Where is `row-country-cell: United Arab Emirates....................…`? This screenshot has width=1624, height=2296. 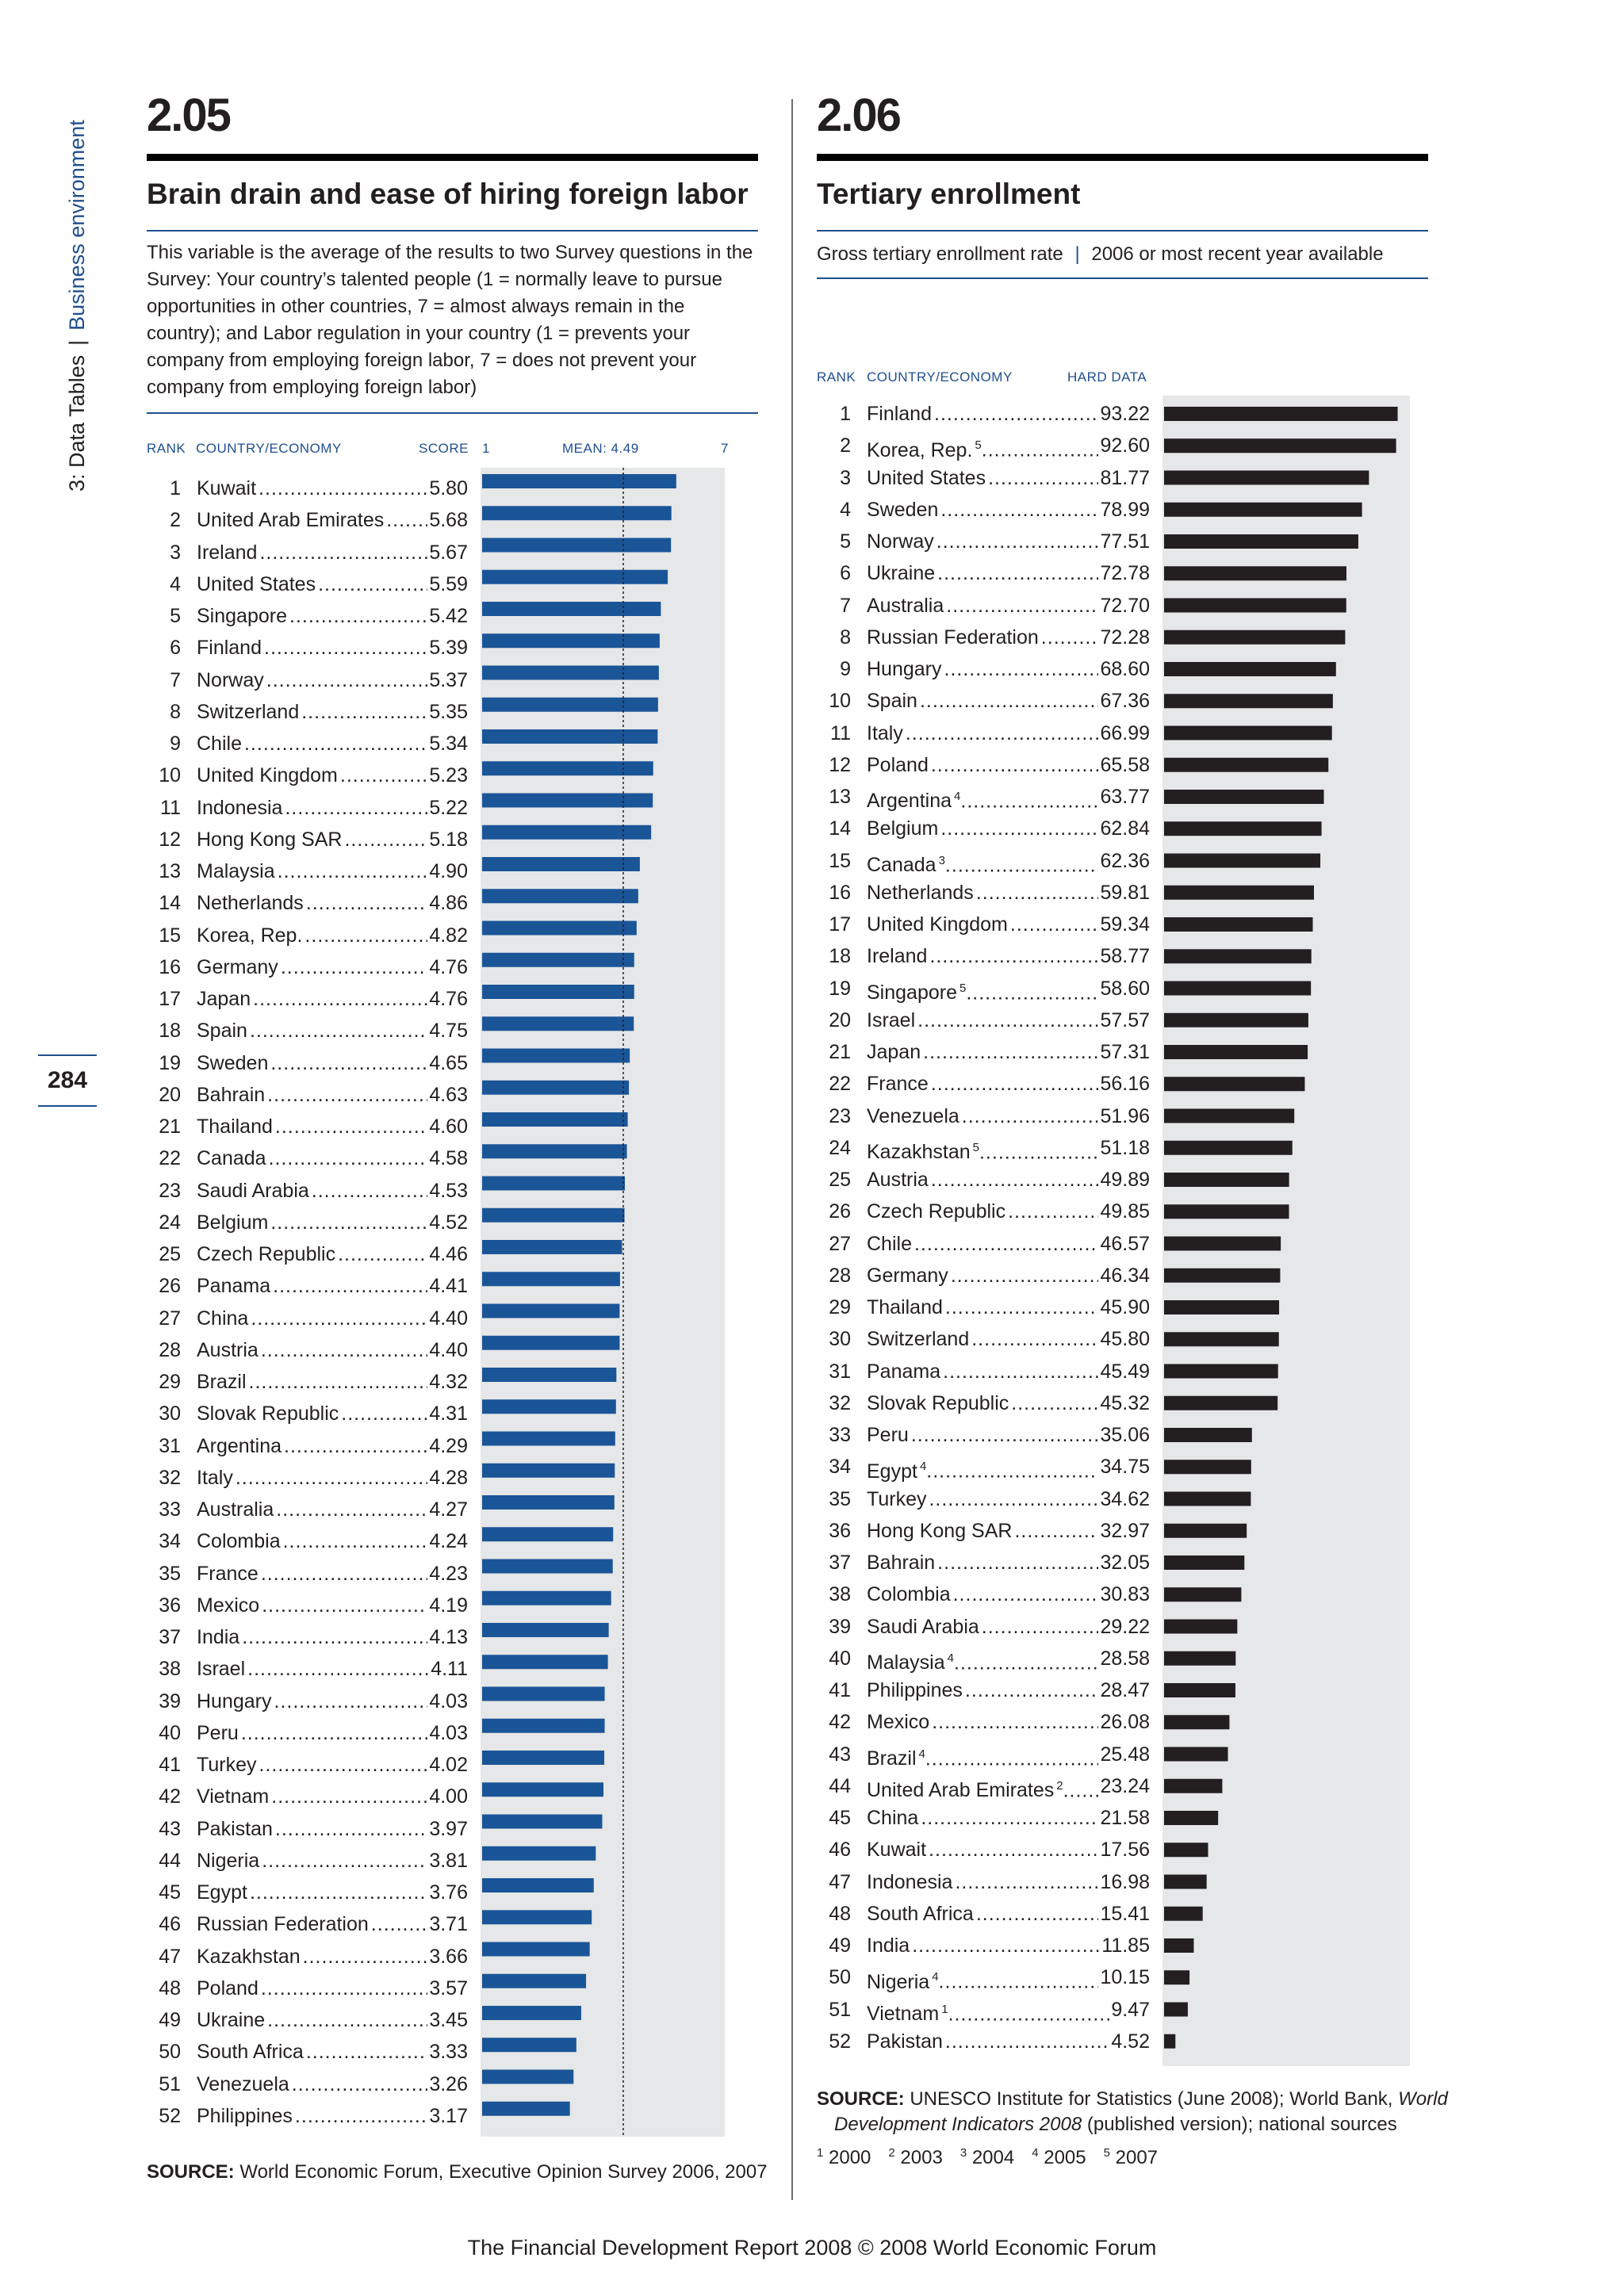
row-country-cell: United Arab Emirates....................… is located at coordinates (332, 520).